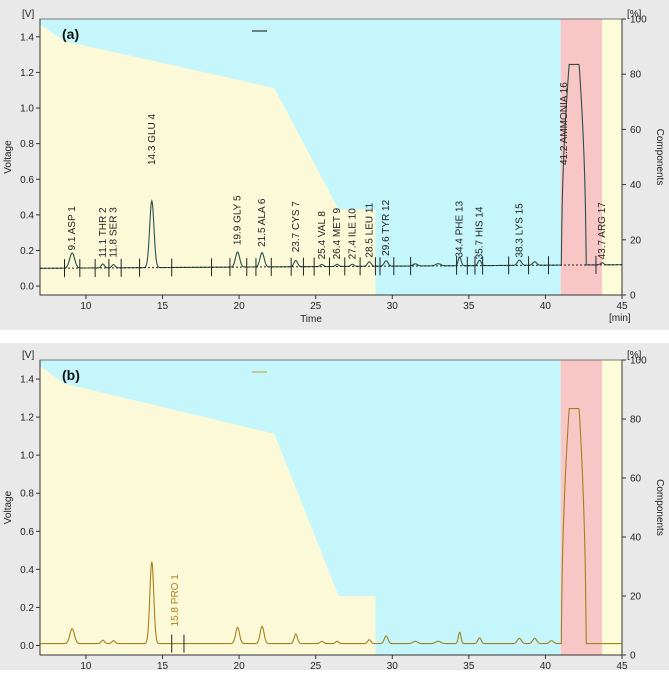 Image resolution: width=669 pixels, height=675 pixels. What do you see at coordinates (460, 228) in the screenshot?
I see `peak-label: 34.4 PHE 13` at bounding box center [460, 228].